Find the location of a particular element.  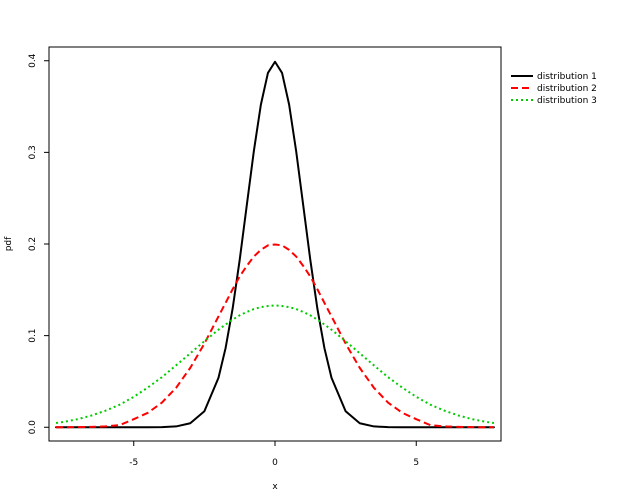

legend-item-2: distribution 2 is located at coordinates (554, 89).